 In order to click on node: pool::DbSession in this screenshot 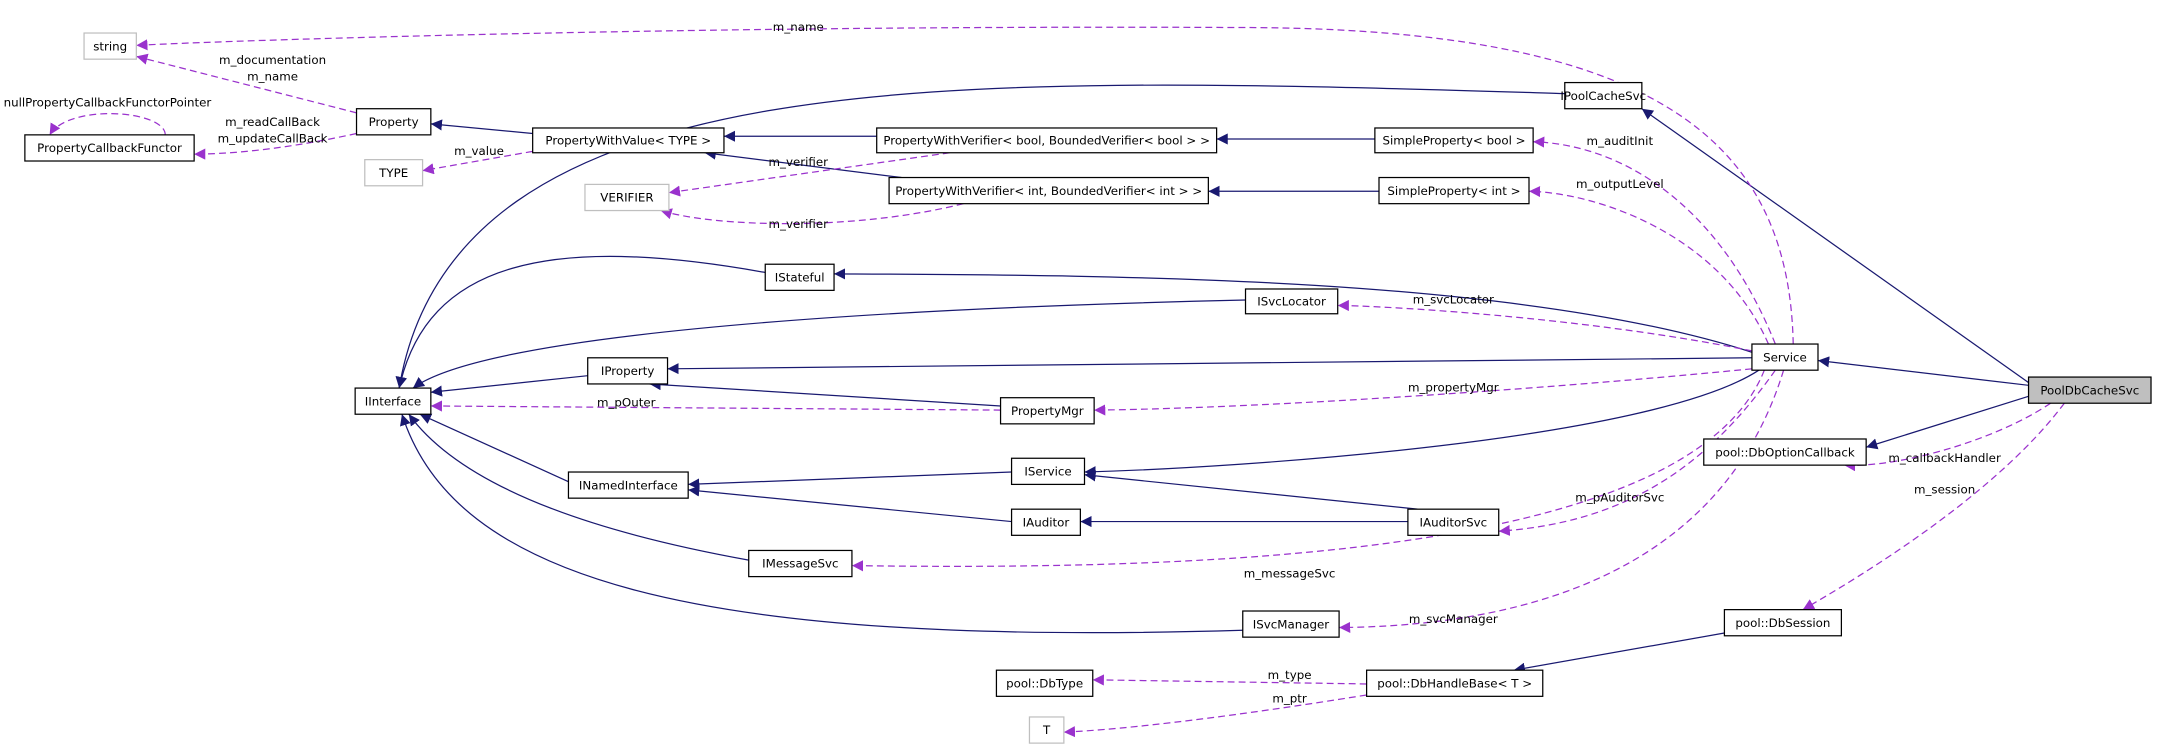, I will do `click(1783, 623)`.